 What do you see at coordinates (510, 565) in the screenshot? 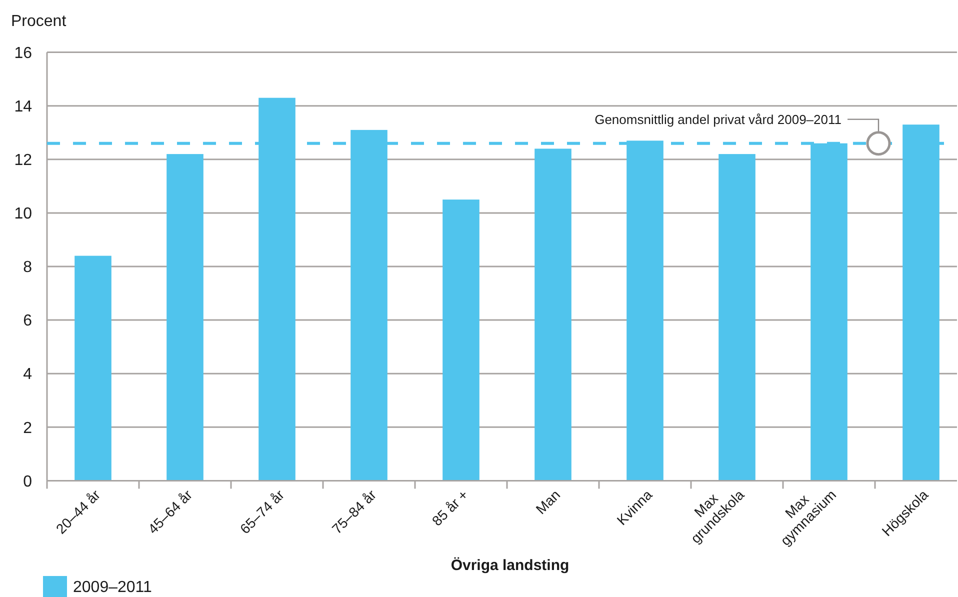
I see `x-axis-title: Övriga landsting` at bounding box center [510, 565].